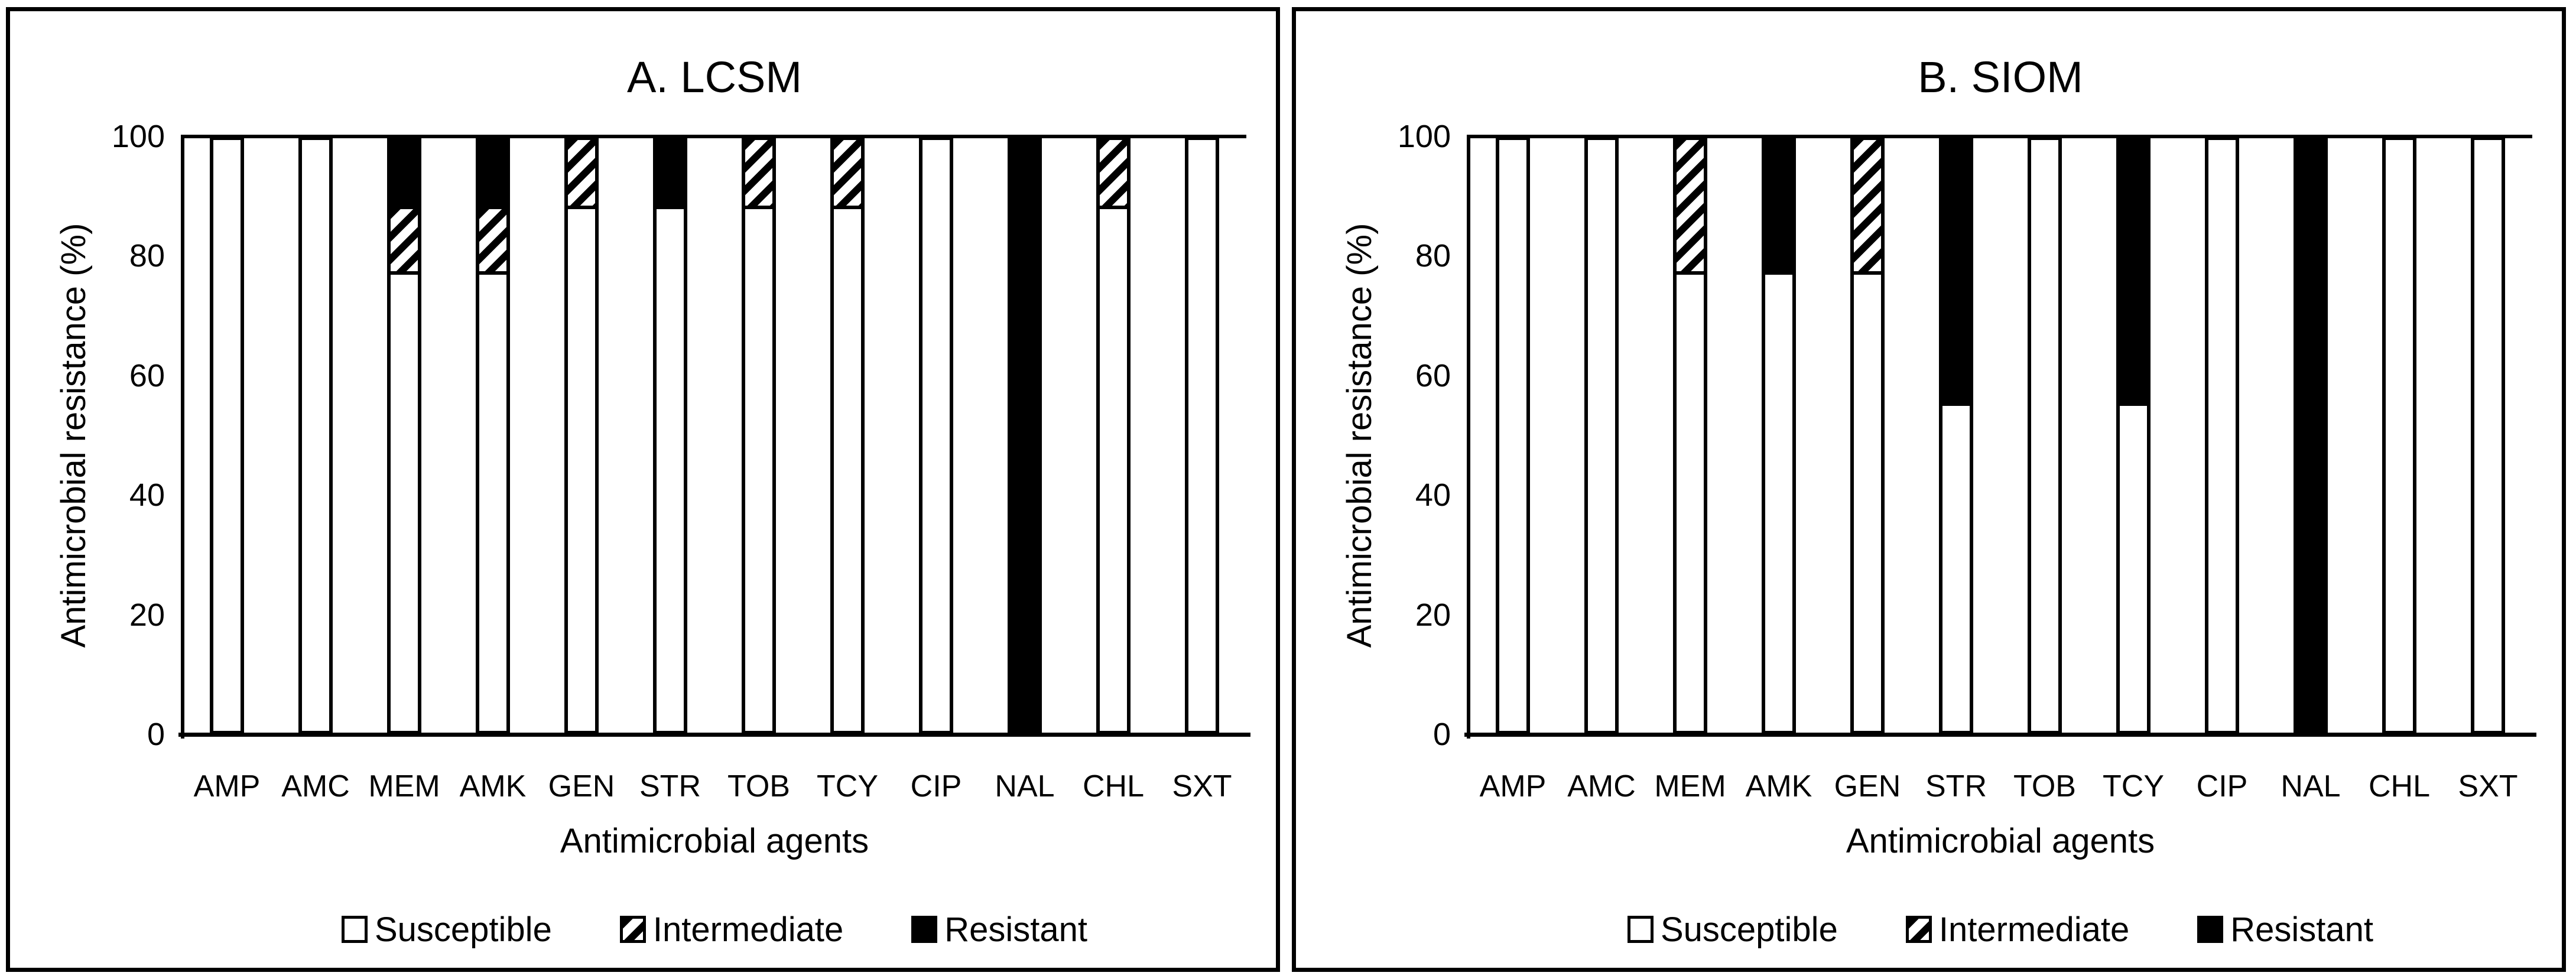 This screenshot has width=2576, height=979. Describe the element at coordinates (632, 929) in the screenshot. I see `legend-swatch-intermediate` at that location.